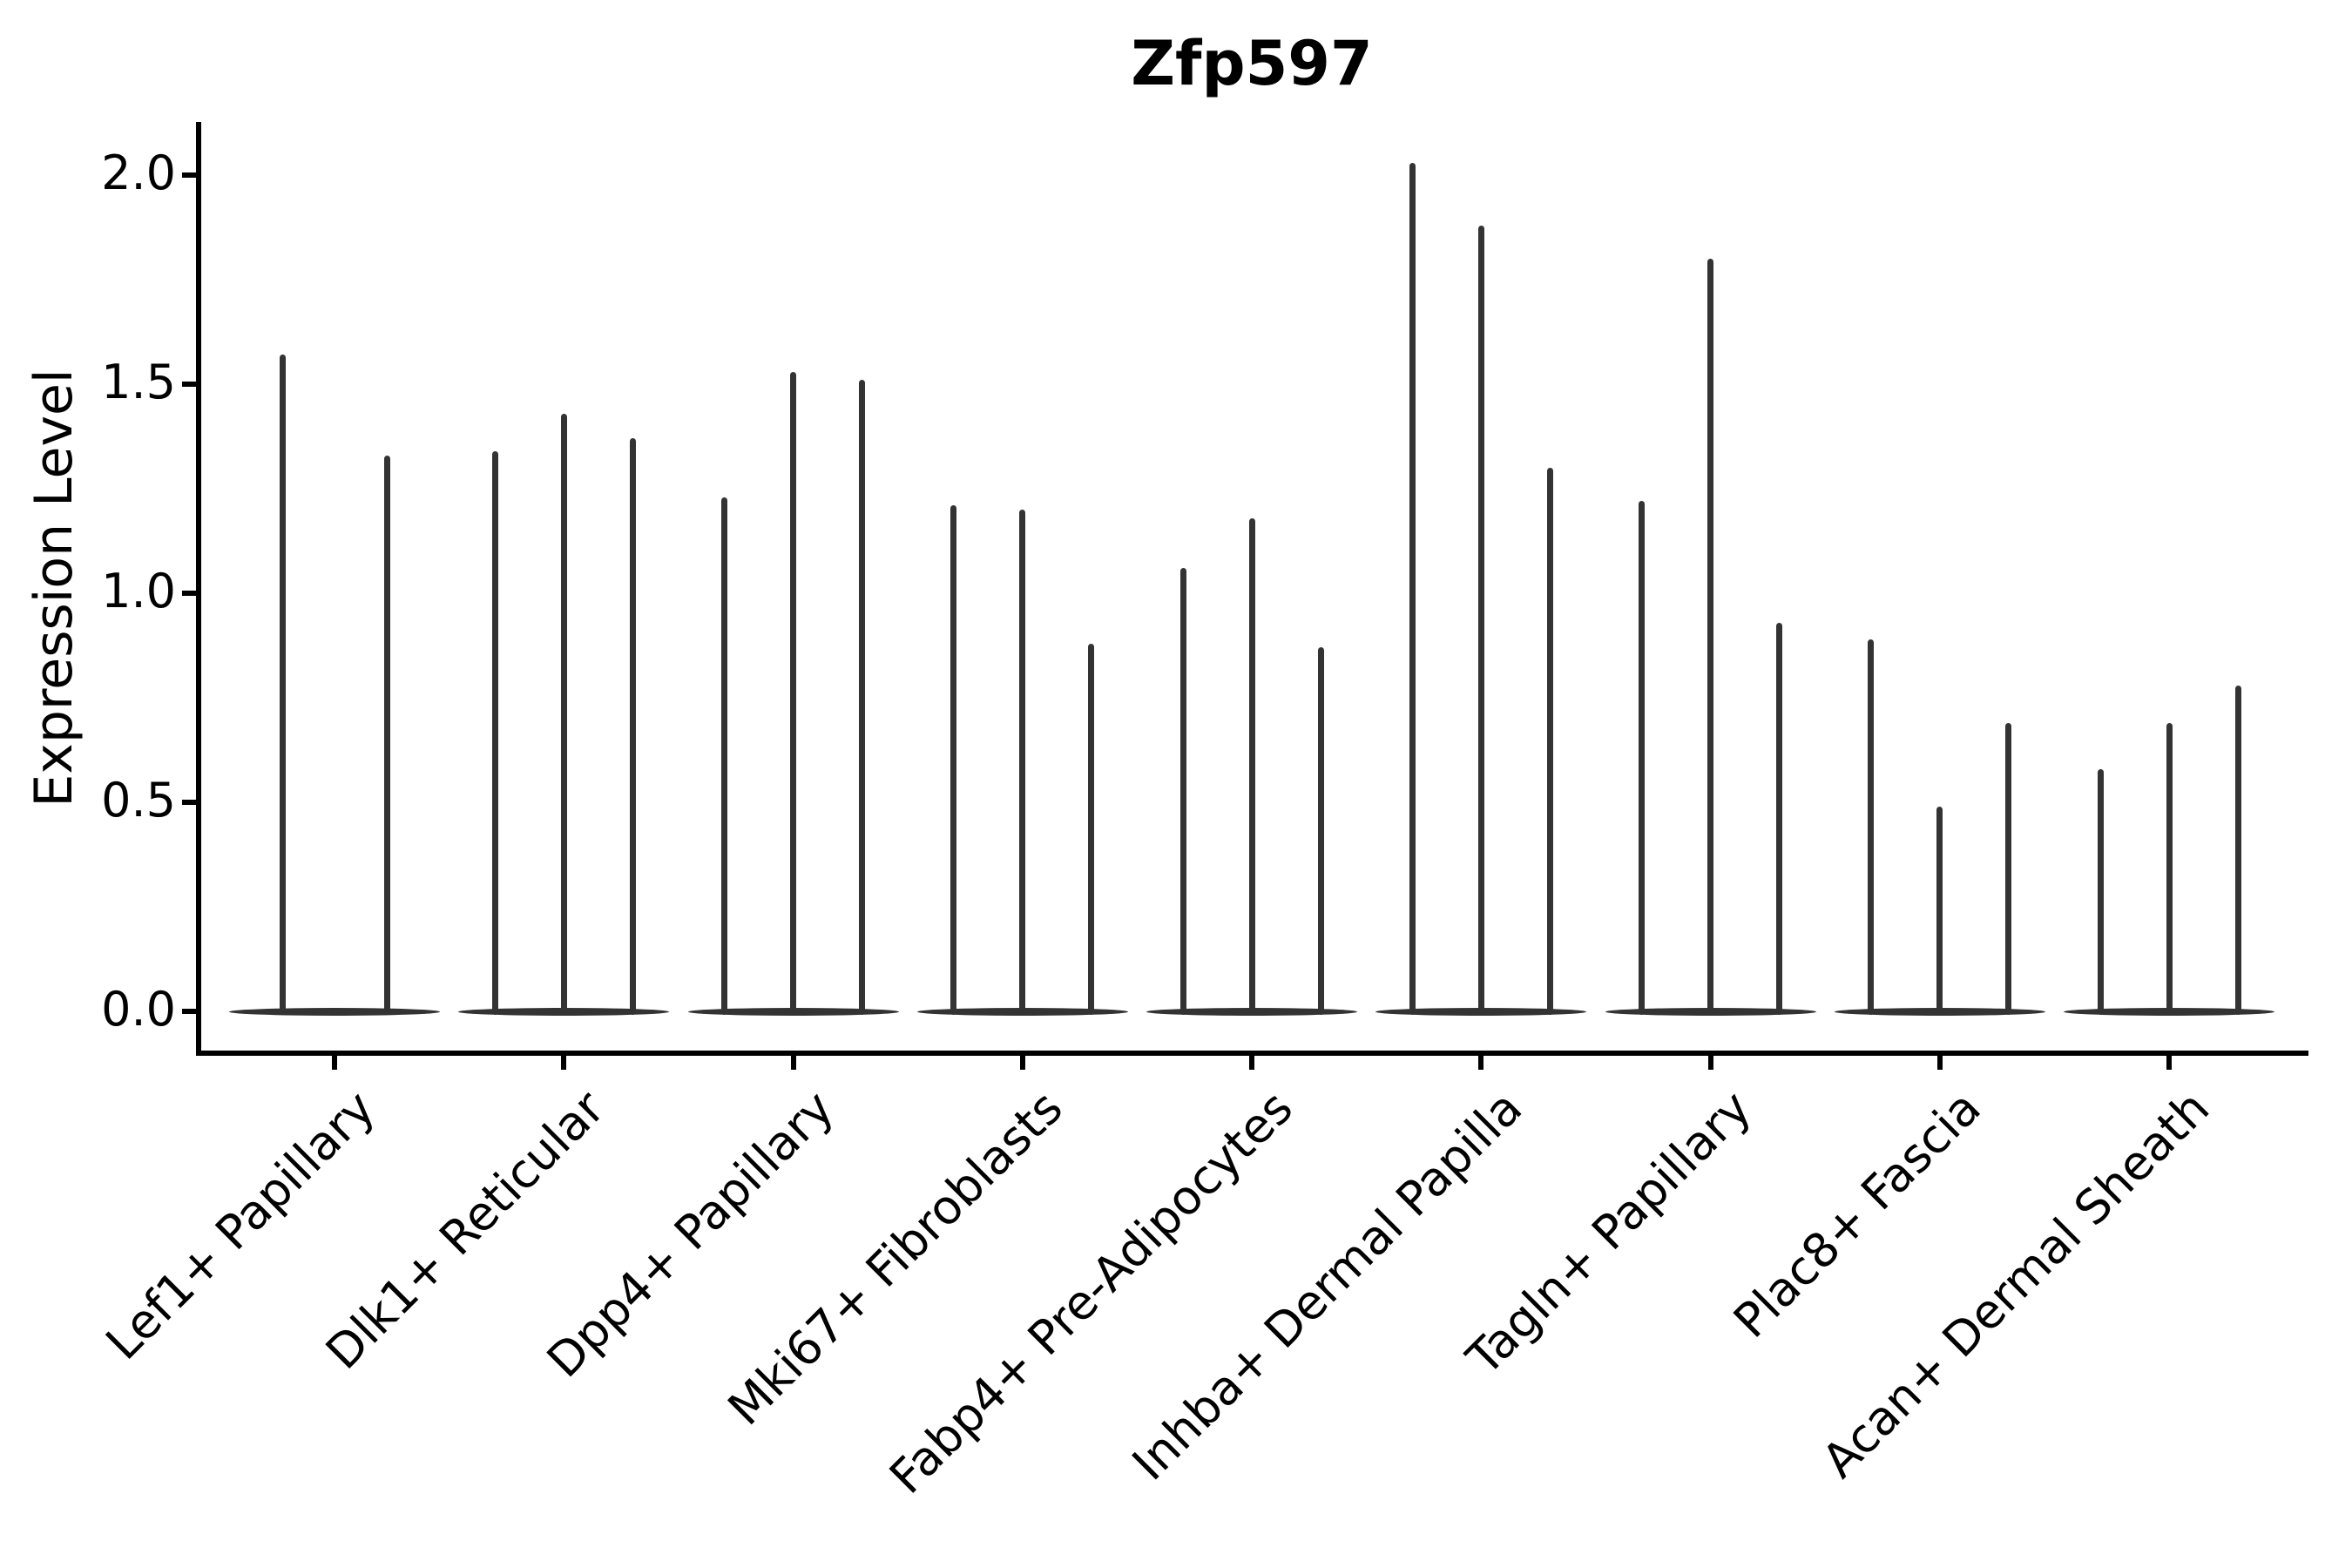 This screenshot has height=1568, width=2352. What do you see at coordinates (1326, 1285) in the screenshot?
I see `x-tick-label-text: Inhba+ Dermal Papilla` at bounding box center [1326, 1285].